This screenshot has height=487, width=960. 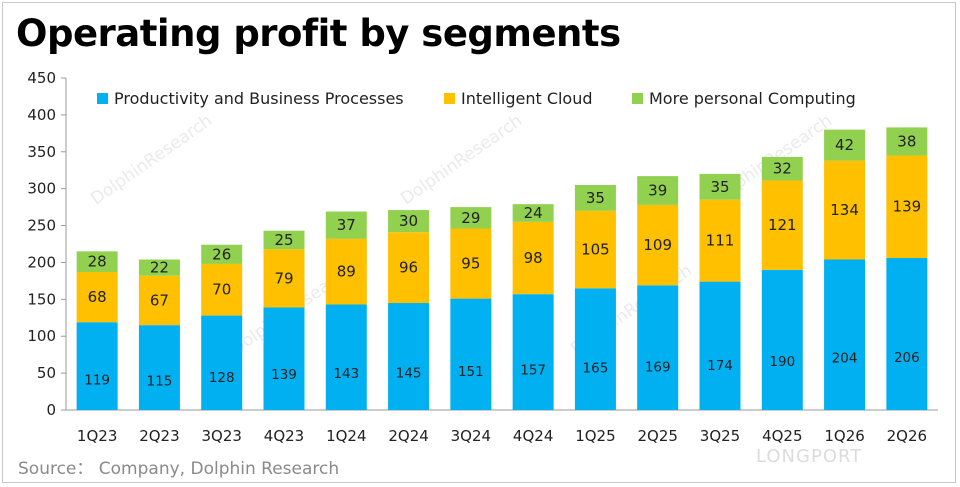 I want to click on data-label: 121, so click(x=782, y=225).